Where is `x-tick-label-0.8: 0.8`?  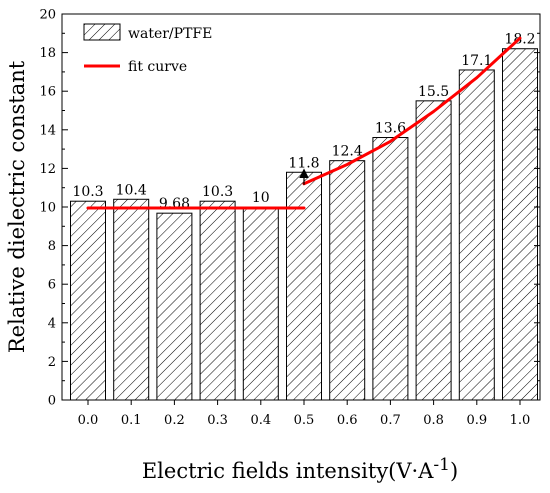 x-tick-label-0.8: 0.8 is located at coordinates (433, 420).